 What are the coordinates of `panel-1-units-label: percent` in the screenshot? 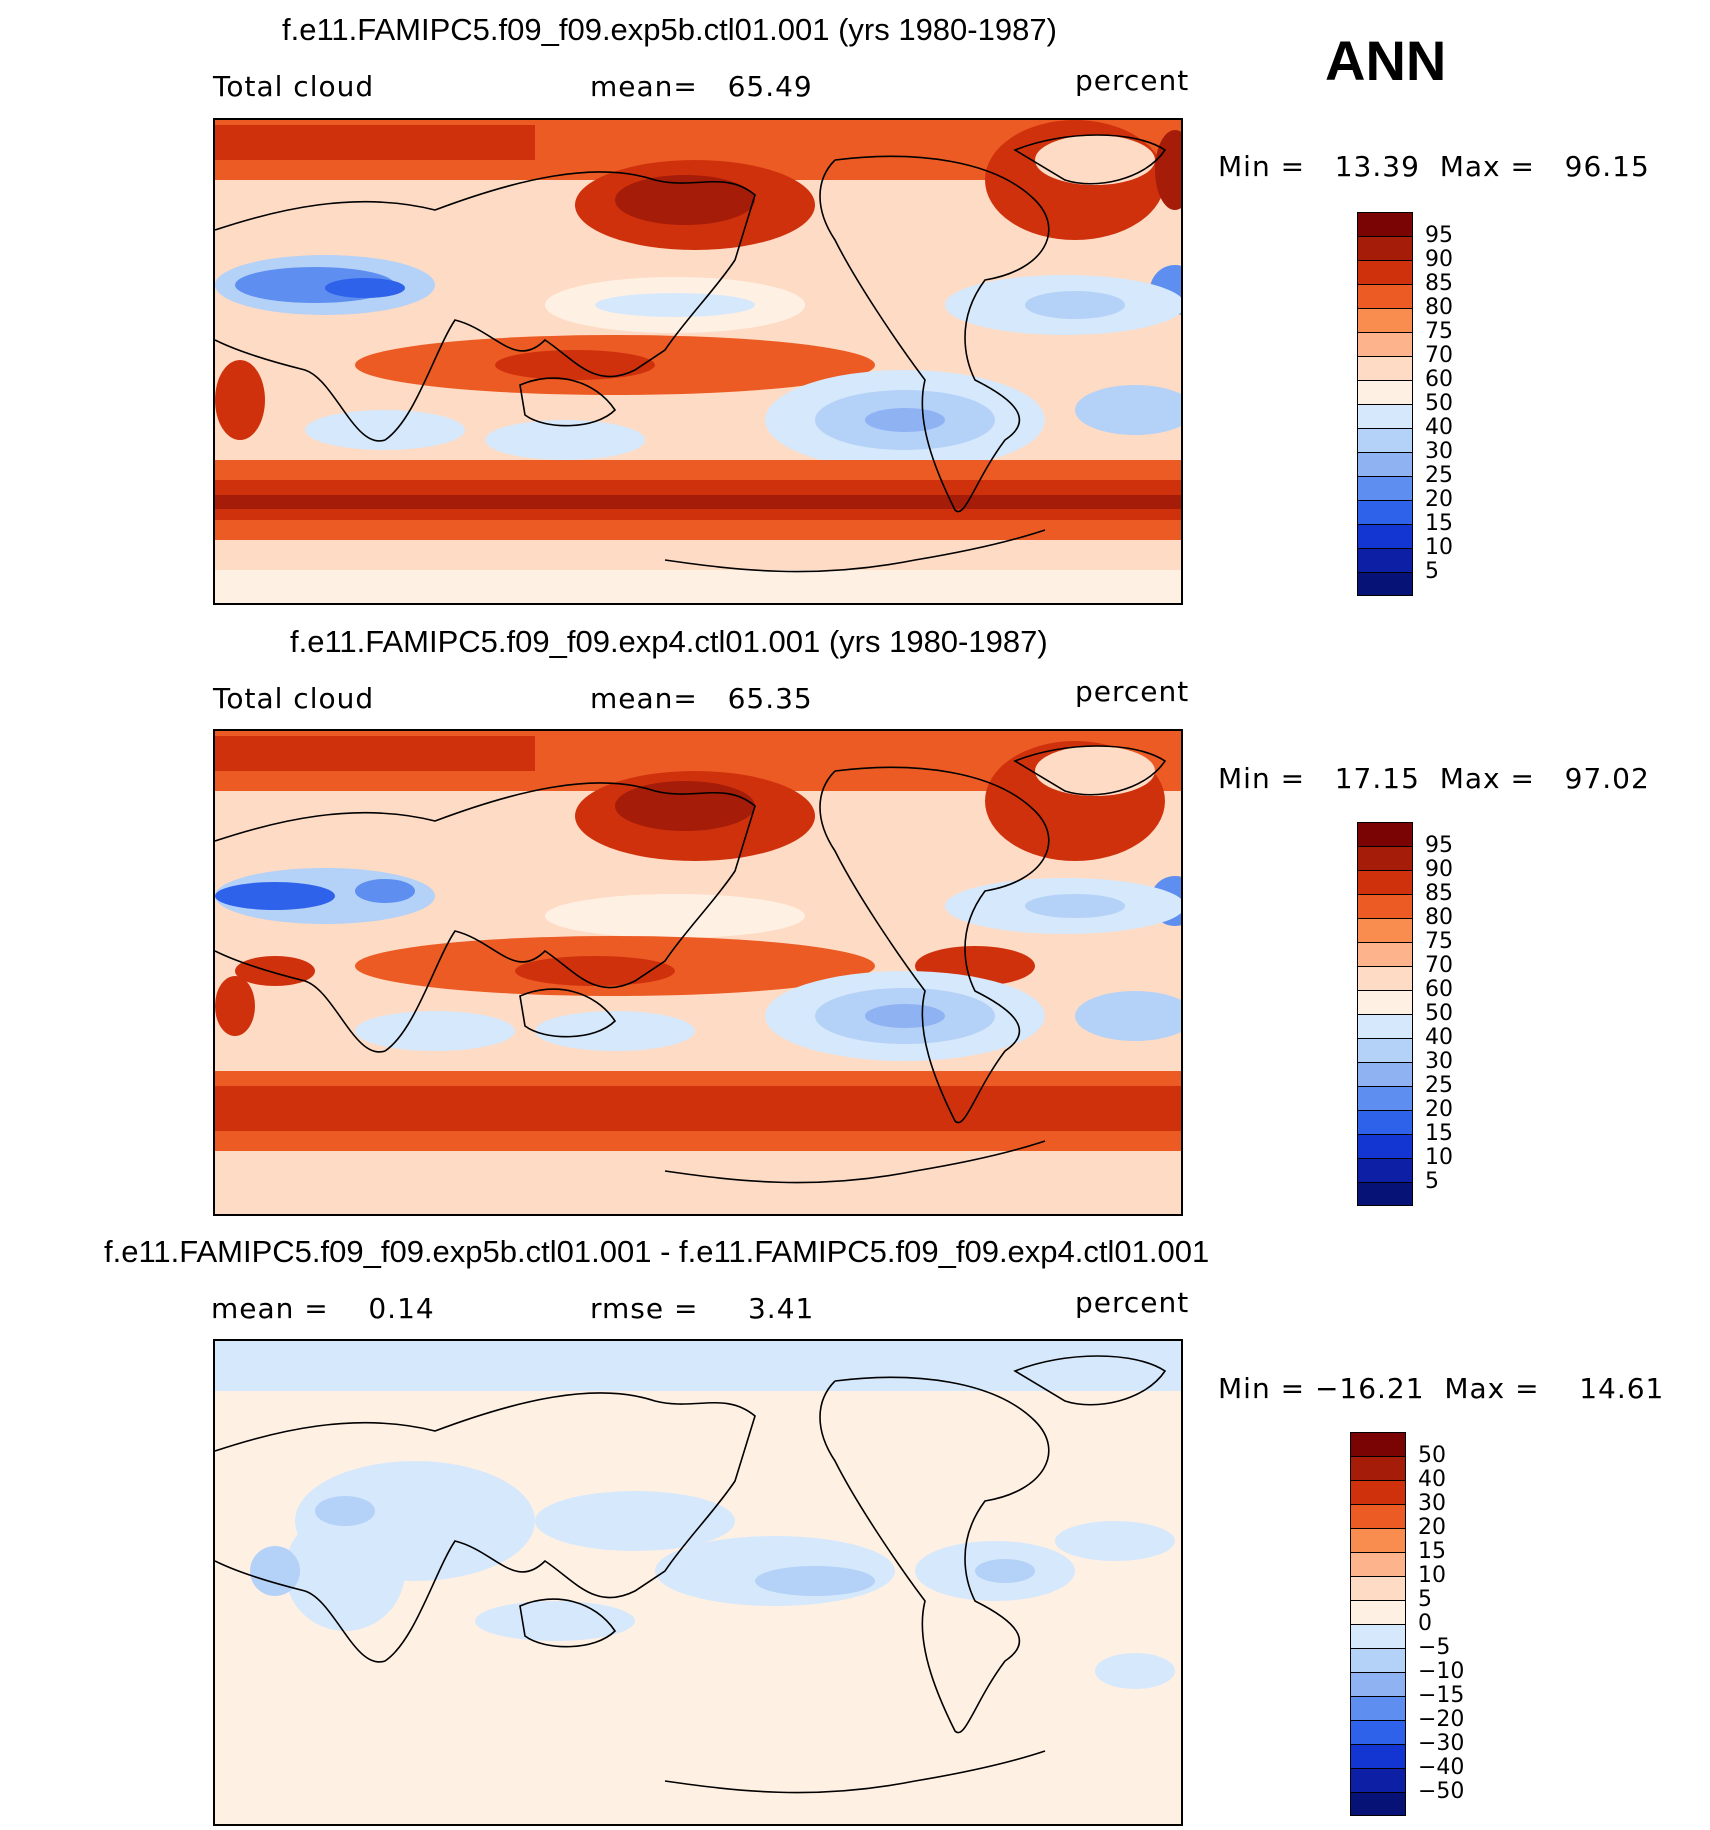 It's located at (1132, 80).